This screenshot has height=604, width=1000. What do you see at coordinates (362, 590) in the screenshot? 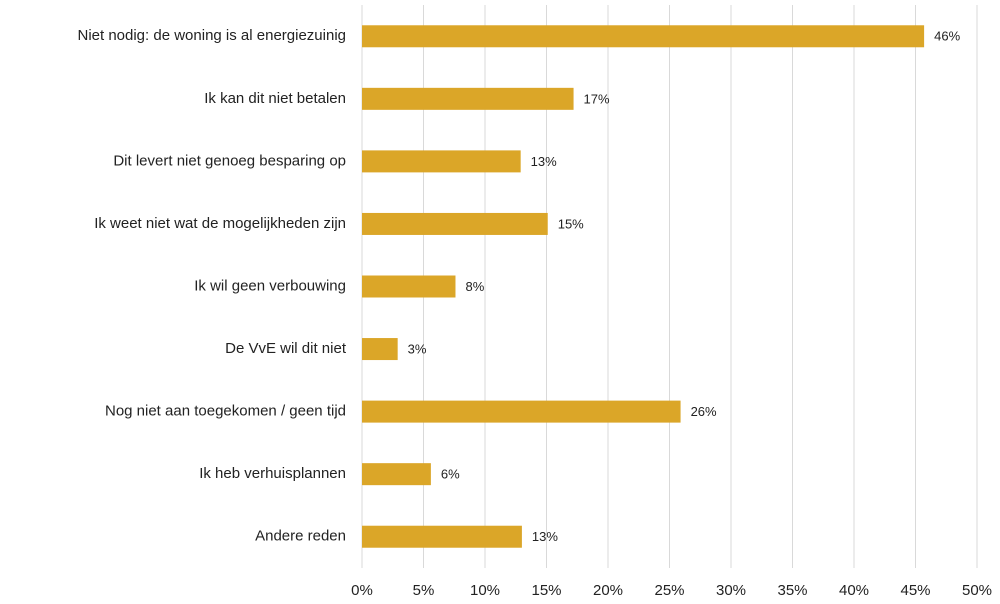
I see `x-tick-label: 0%` at bounding box center [362, 590].